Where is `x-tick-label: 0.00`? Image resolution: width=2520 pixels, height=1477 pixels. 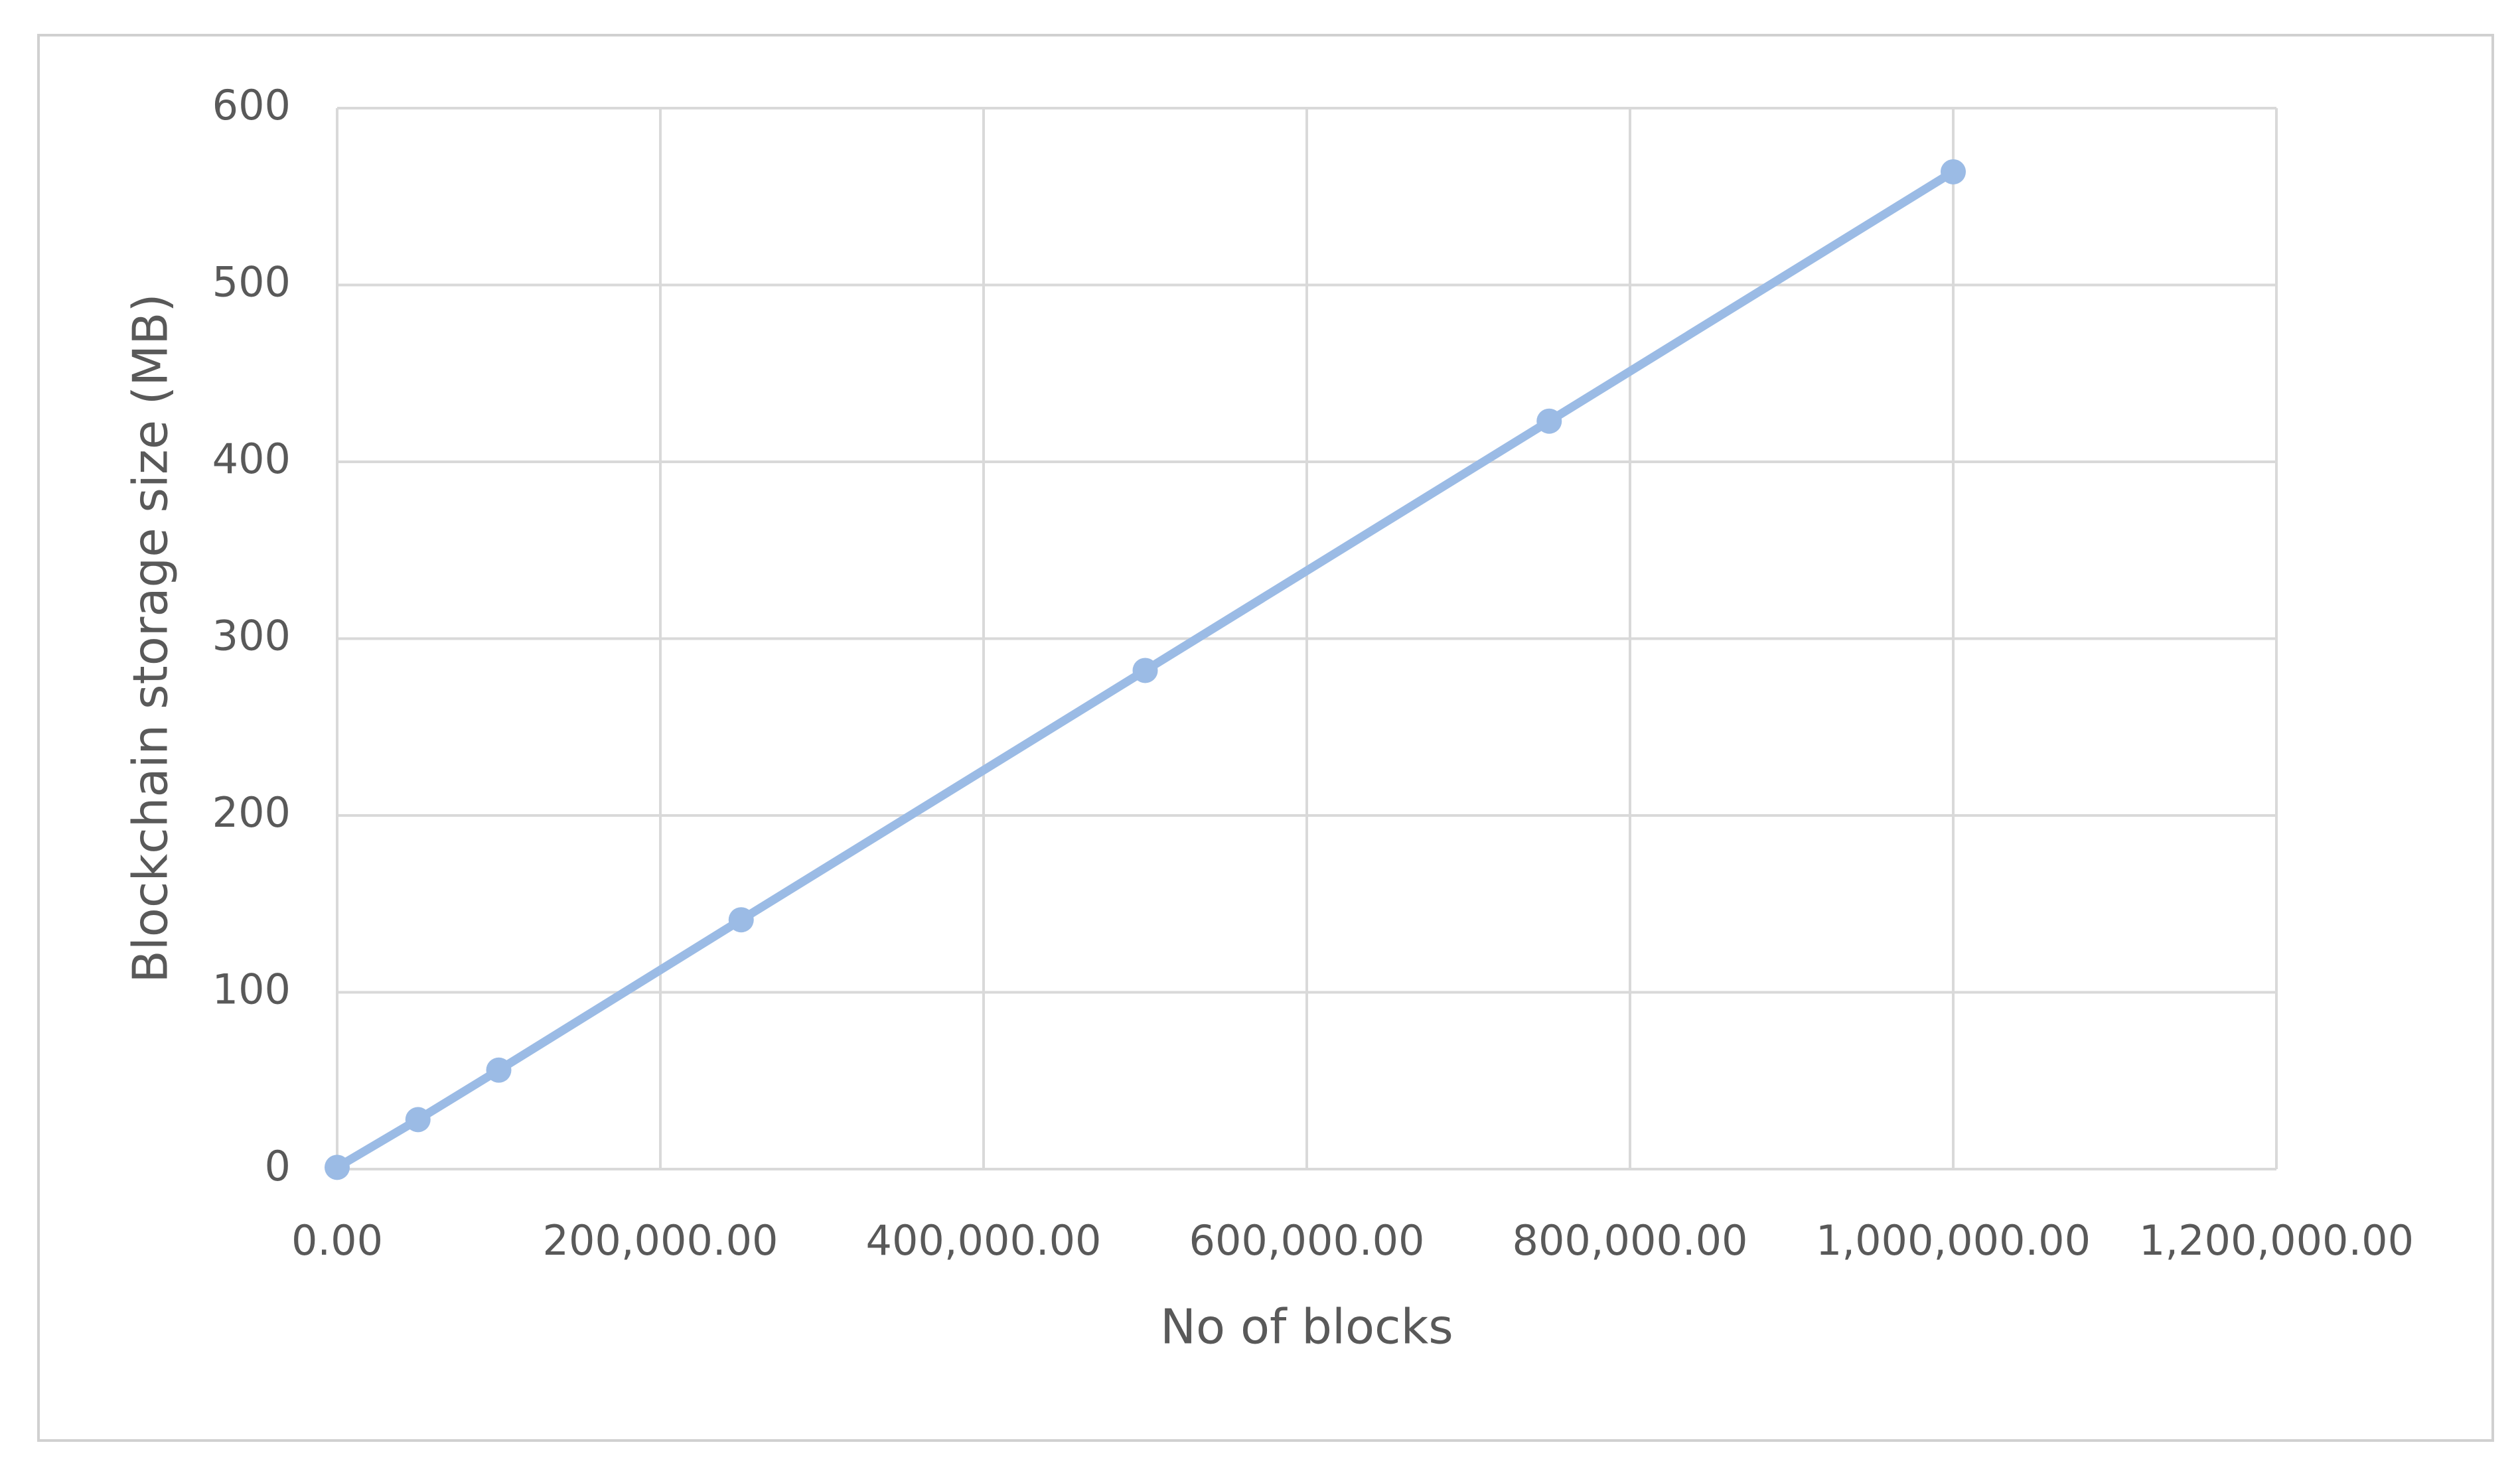 x-tick-label: 0.00 is located at coordinates (337, 1240).